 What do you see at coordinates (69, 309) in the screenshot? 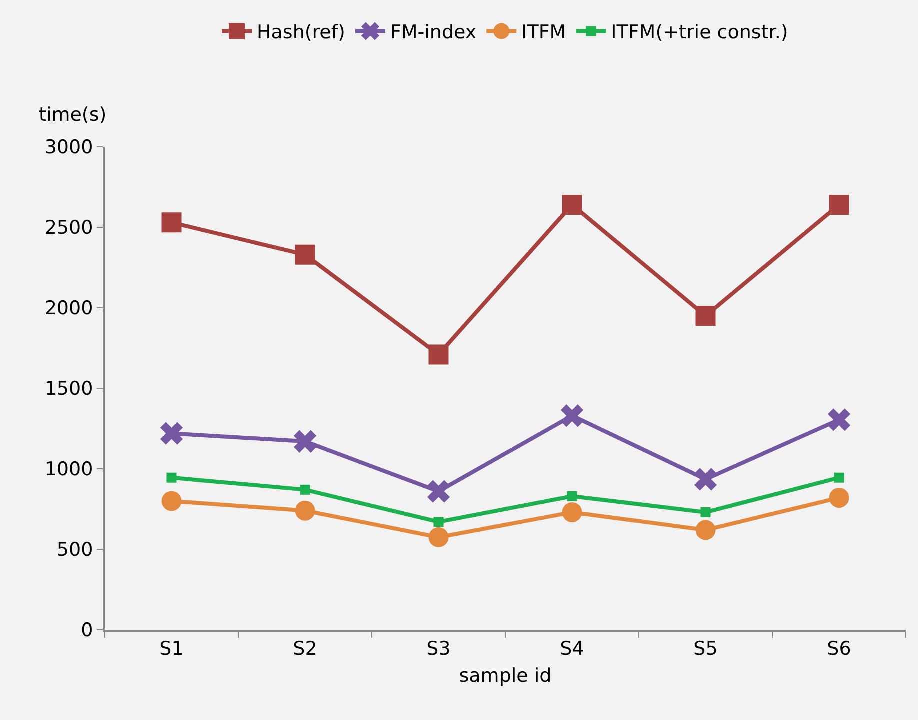
I see `y-tick-label: 2000` at bounding box center [69, 309].